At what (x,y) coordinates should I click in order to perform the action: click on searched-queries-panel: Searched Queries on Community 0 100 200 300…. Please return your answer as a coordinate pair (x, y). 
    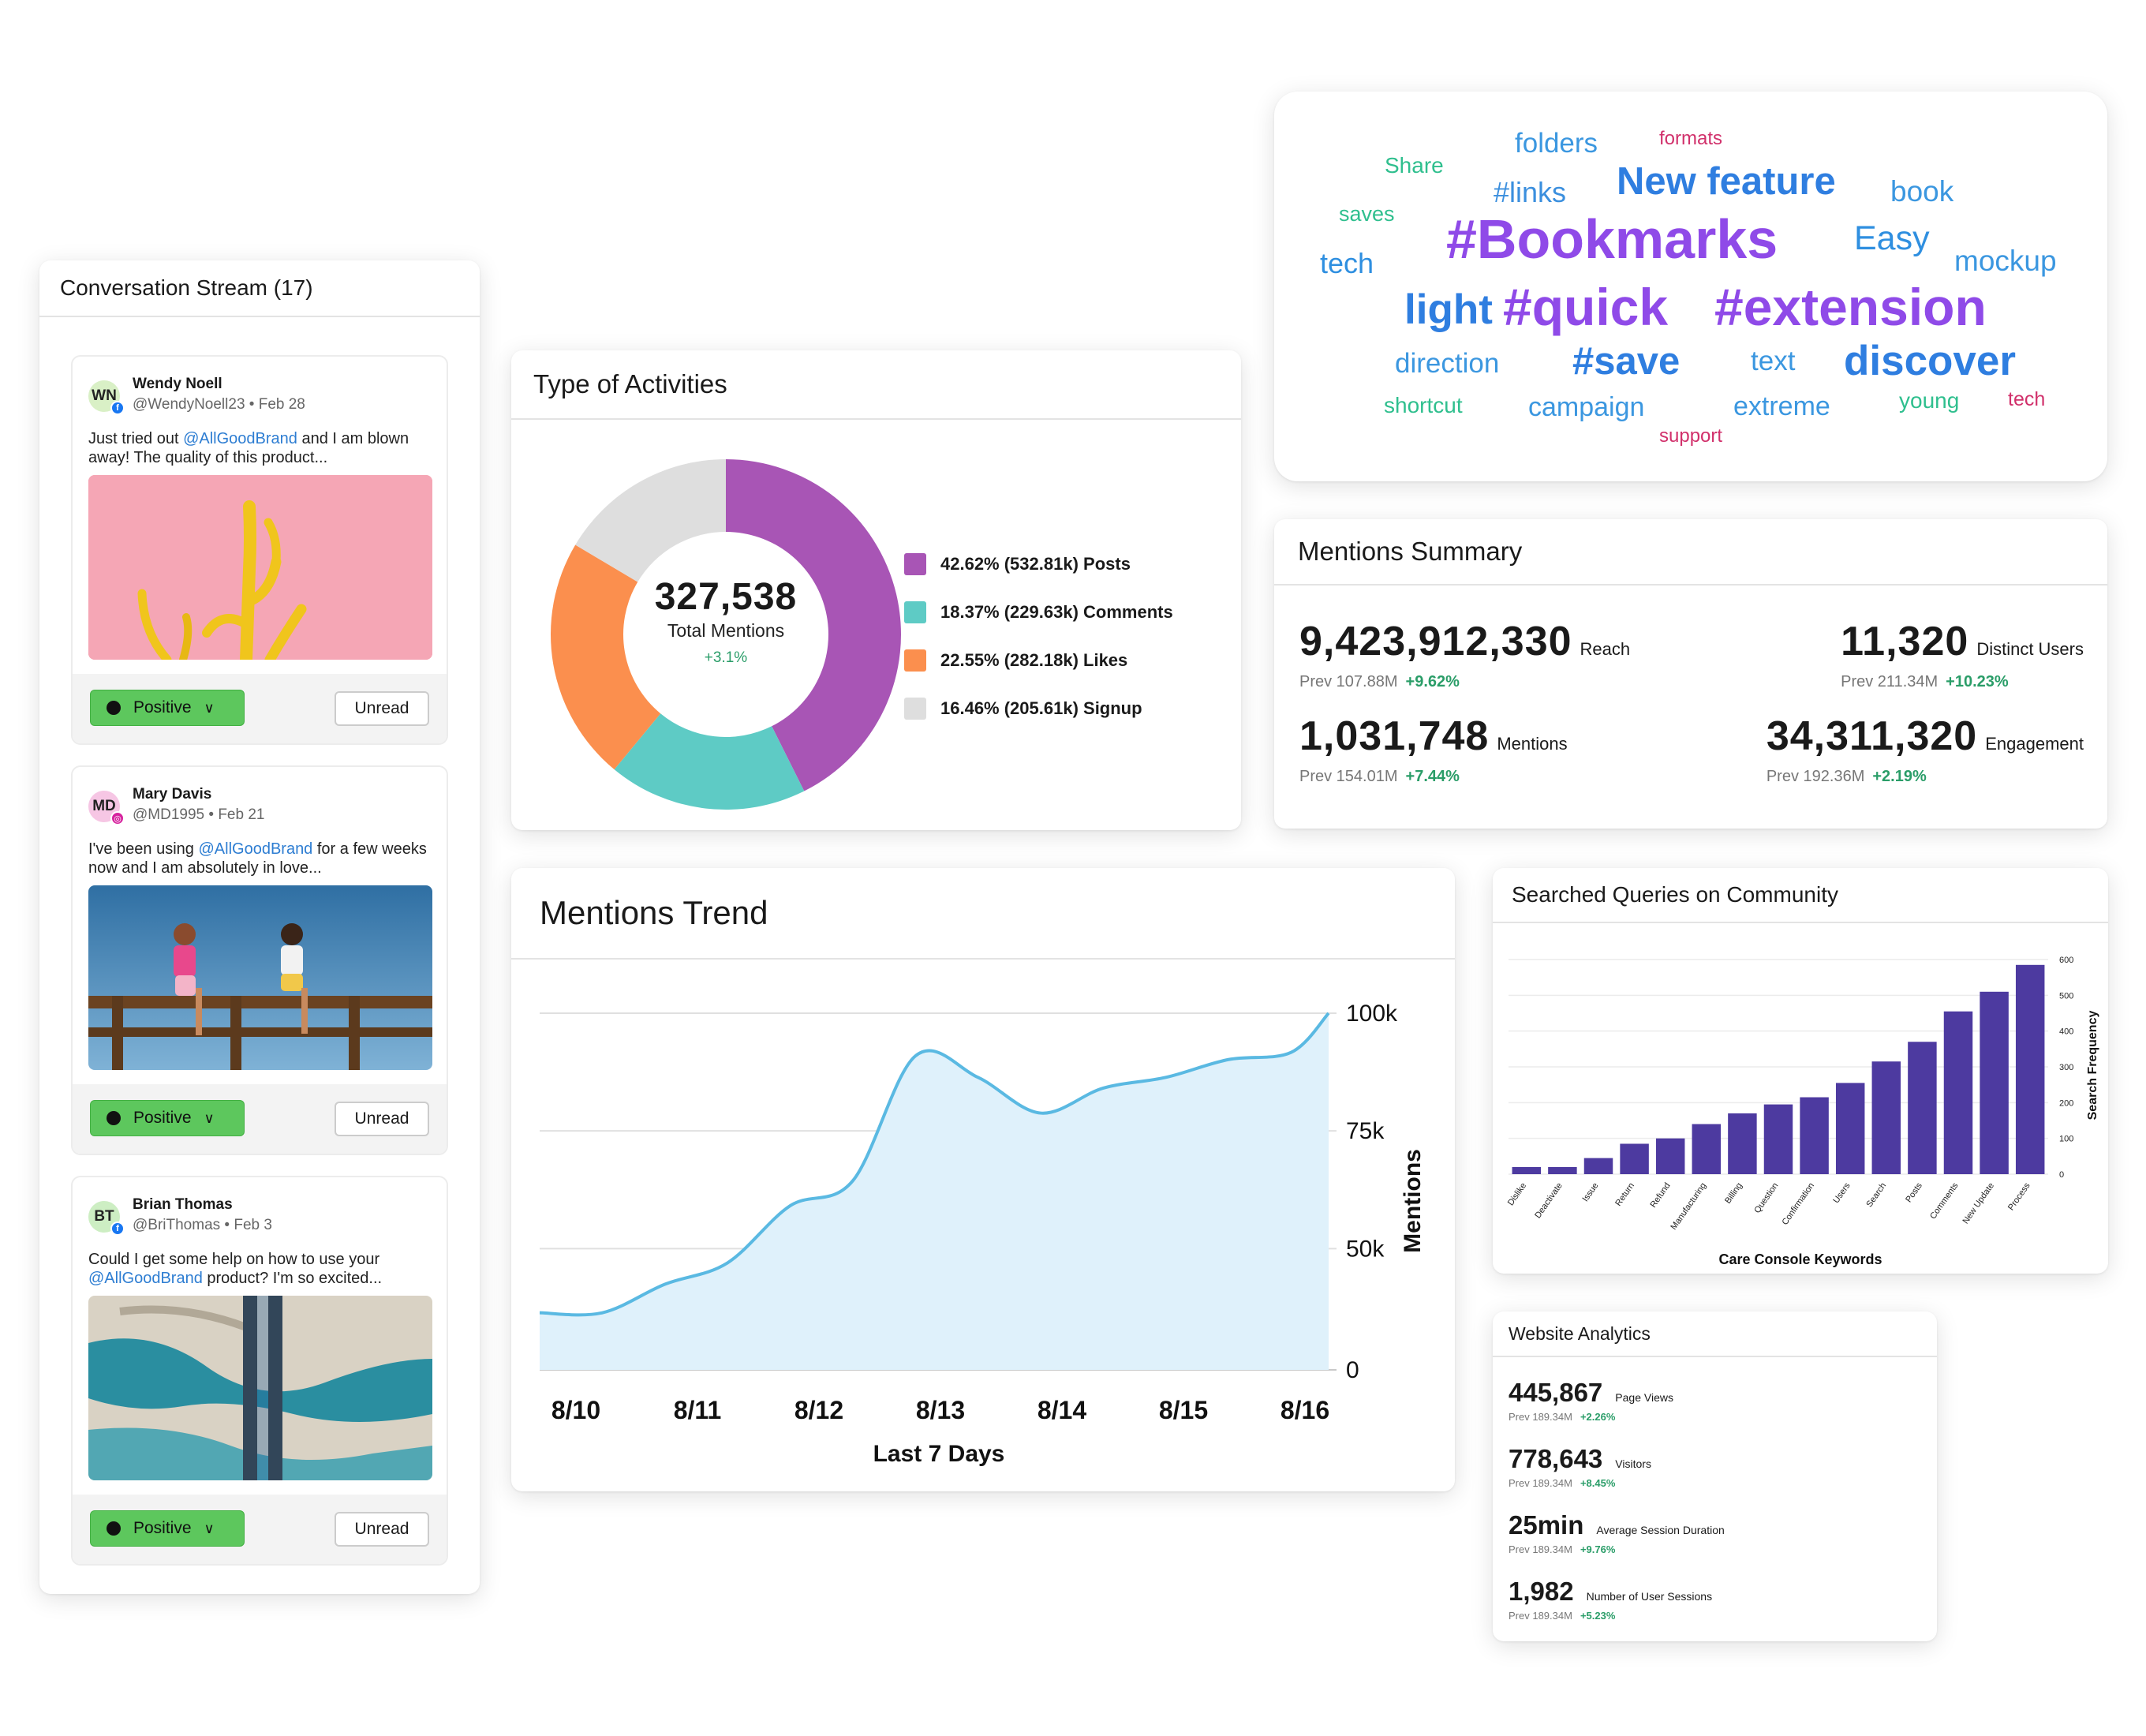
    Looking at the image, I should click on (1800, 1071).